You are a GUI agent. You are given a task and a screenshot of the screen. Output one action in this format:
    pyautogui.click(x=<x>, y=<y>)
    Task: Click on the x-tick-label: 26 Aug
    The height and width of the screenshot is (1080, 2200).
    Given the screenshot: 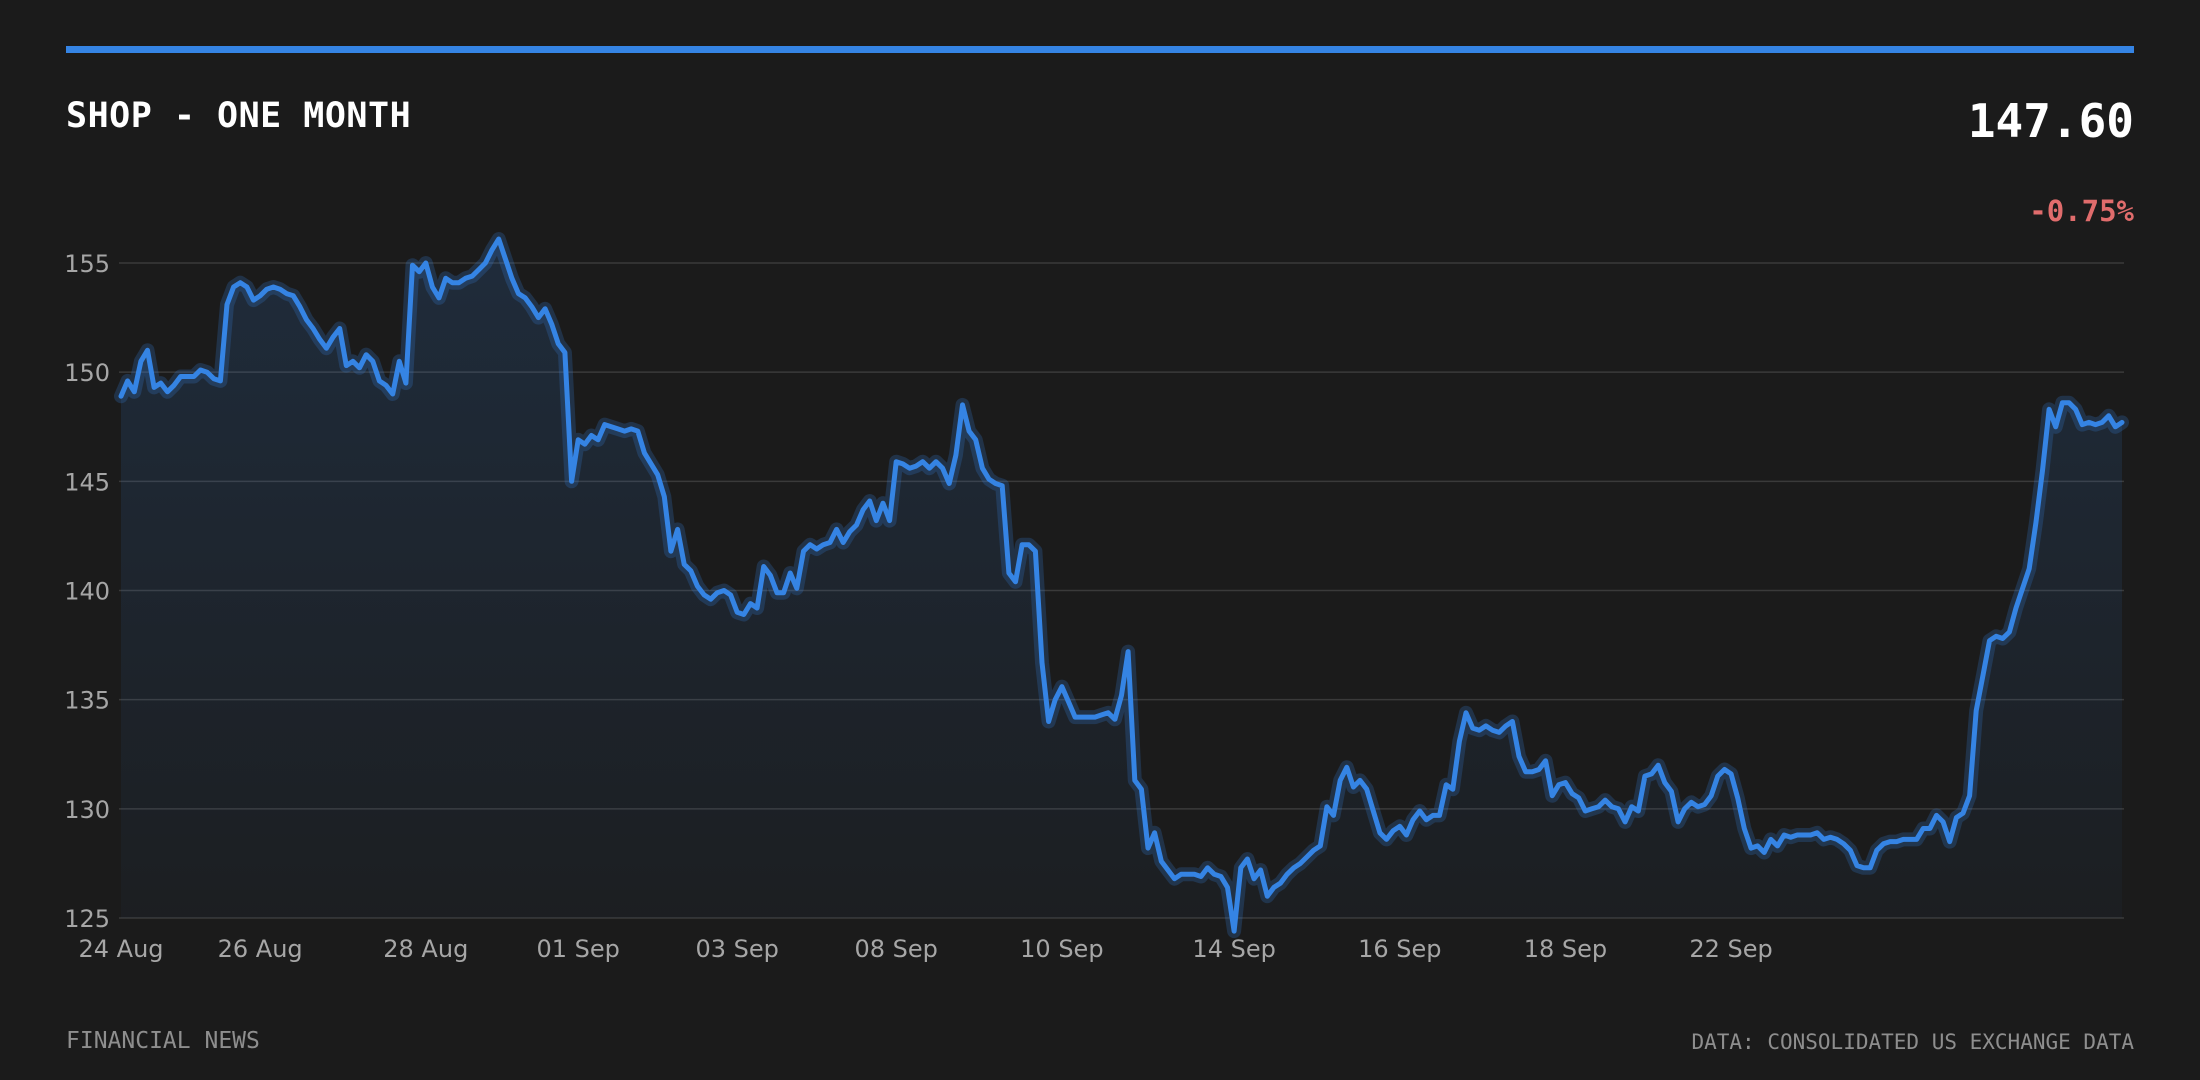 What is the action you would take?
    pyautogui.click(x=260, y=949)
    